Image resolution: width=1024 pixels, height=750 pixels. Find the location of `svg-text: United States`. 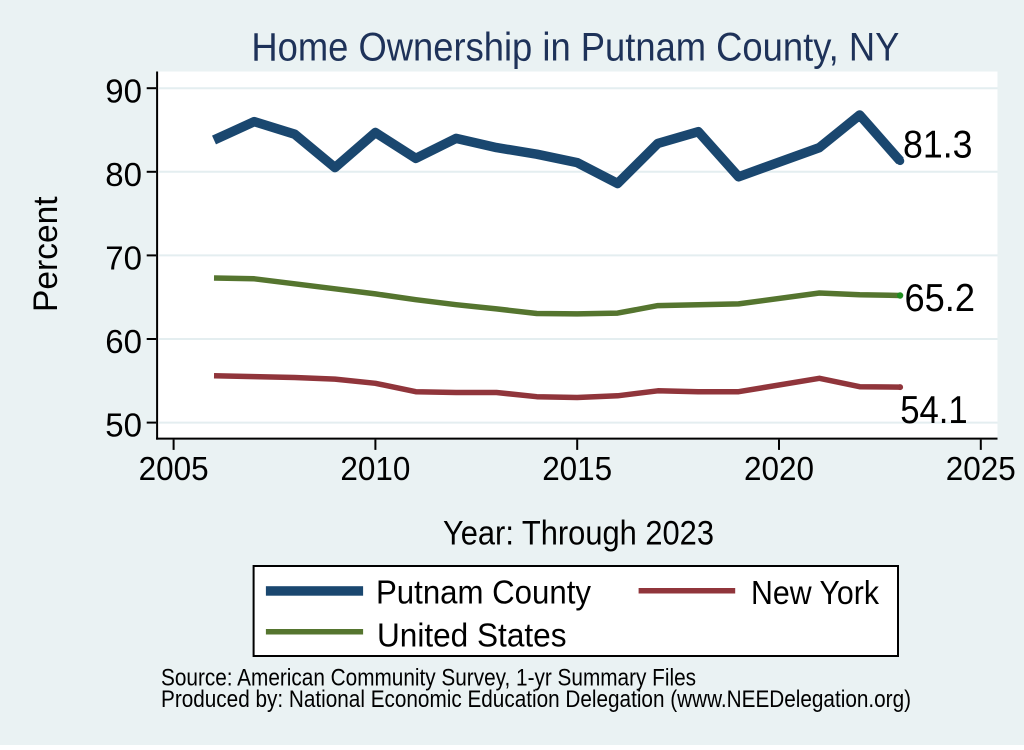

svg-text: United States is located at coordinates (472, 634).